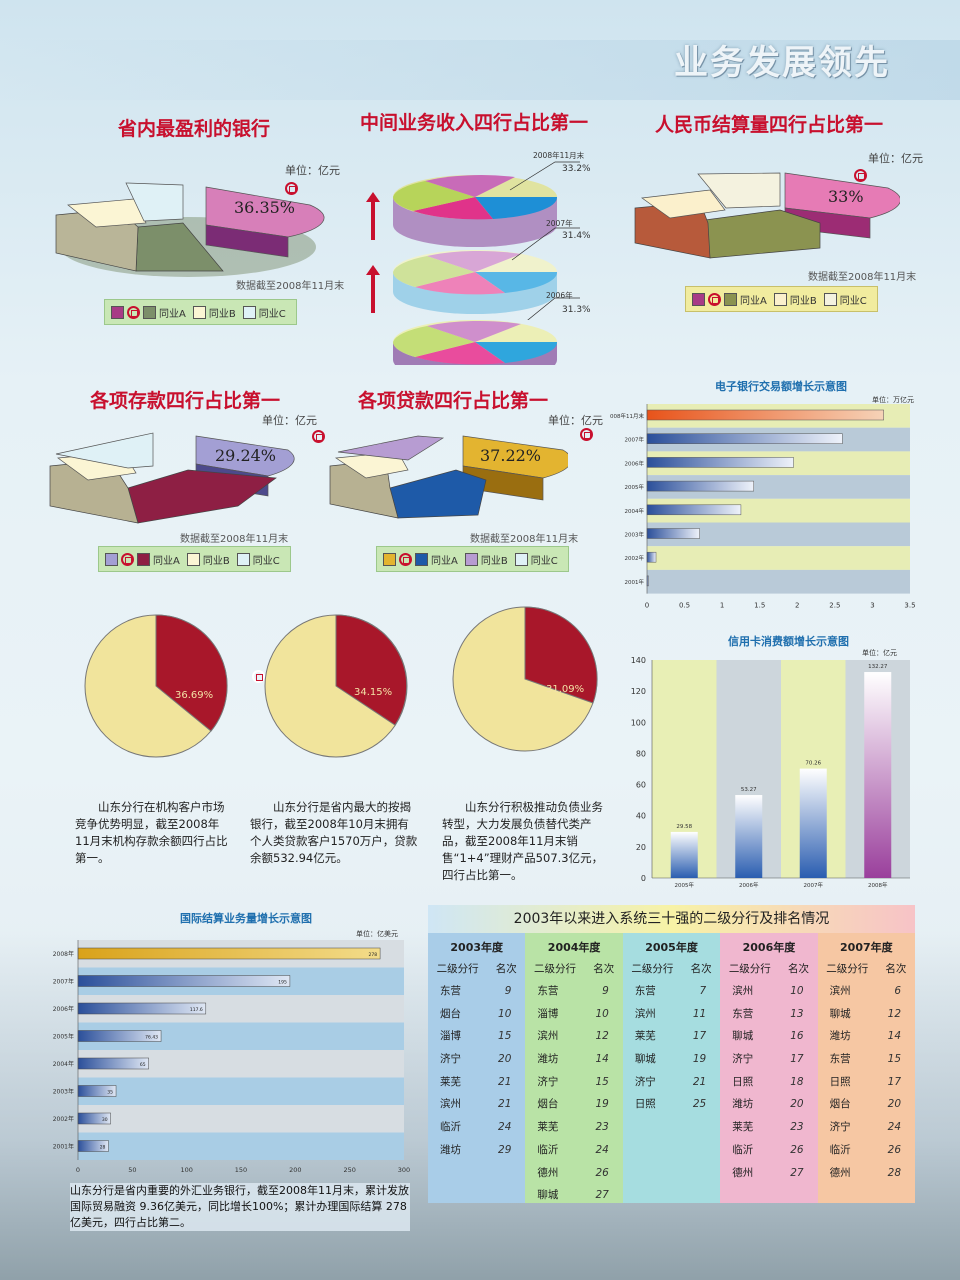 This screenshot has height=1280, width=960. What do you see at coordinates (894, 1081) in the screenshot?
I see `branch-rank: 17` at bounding box center [894, 1081].